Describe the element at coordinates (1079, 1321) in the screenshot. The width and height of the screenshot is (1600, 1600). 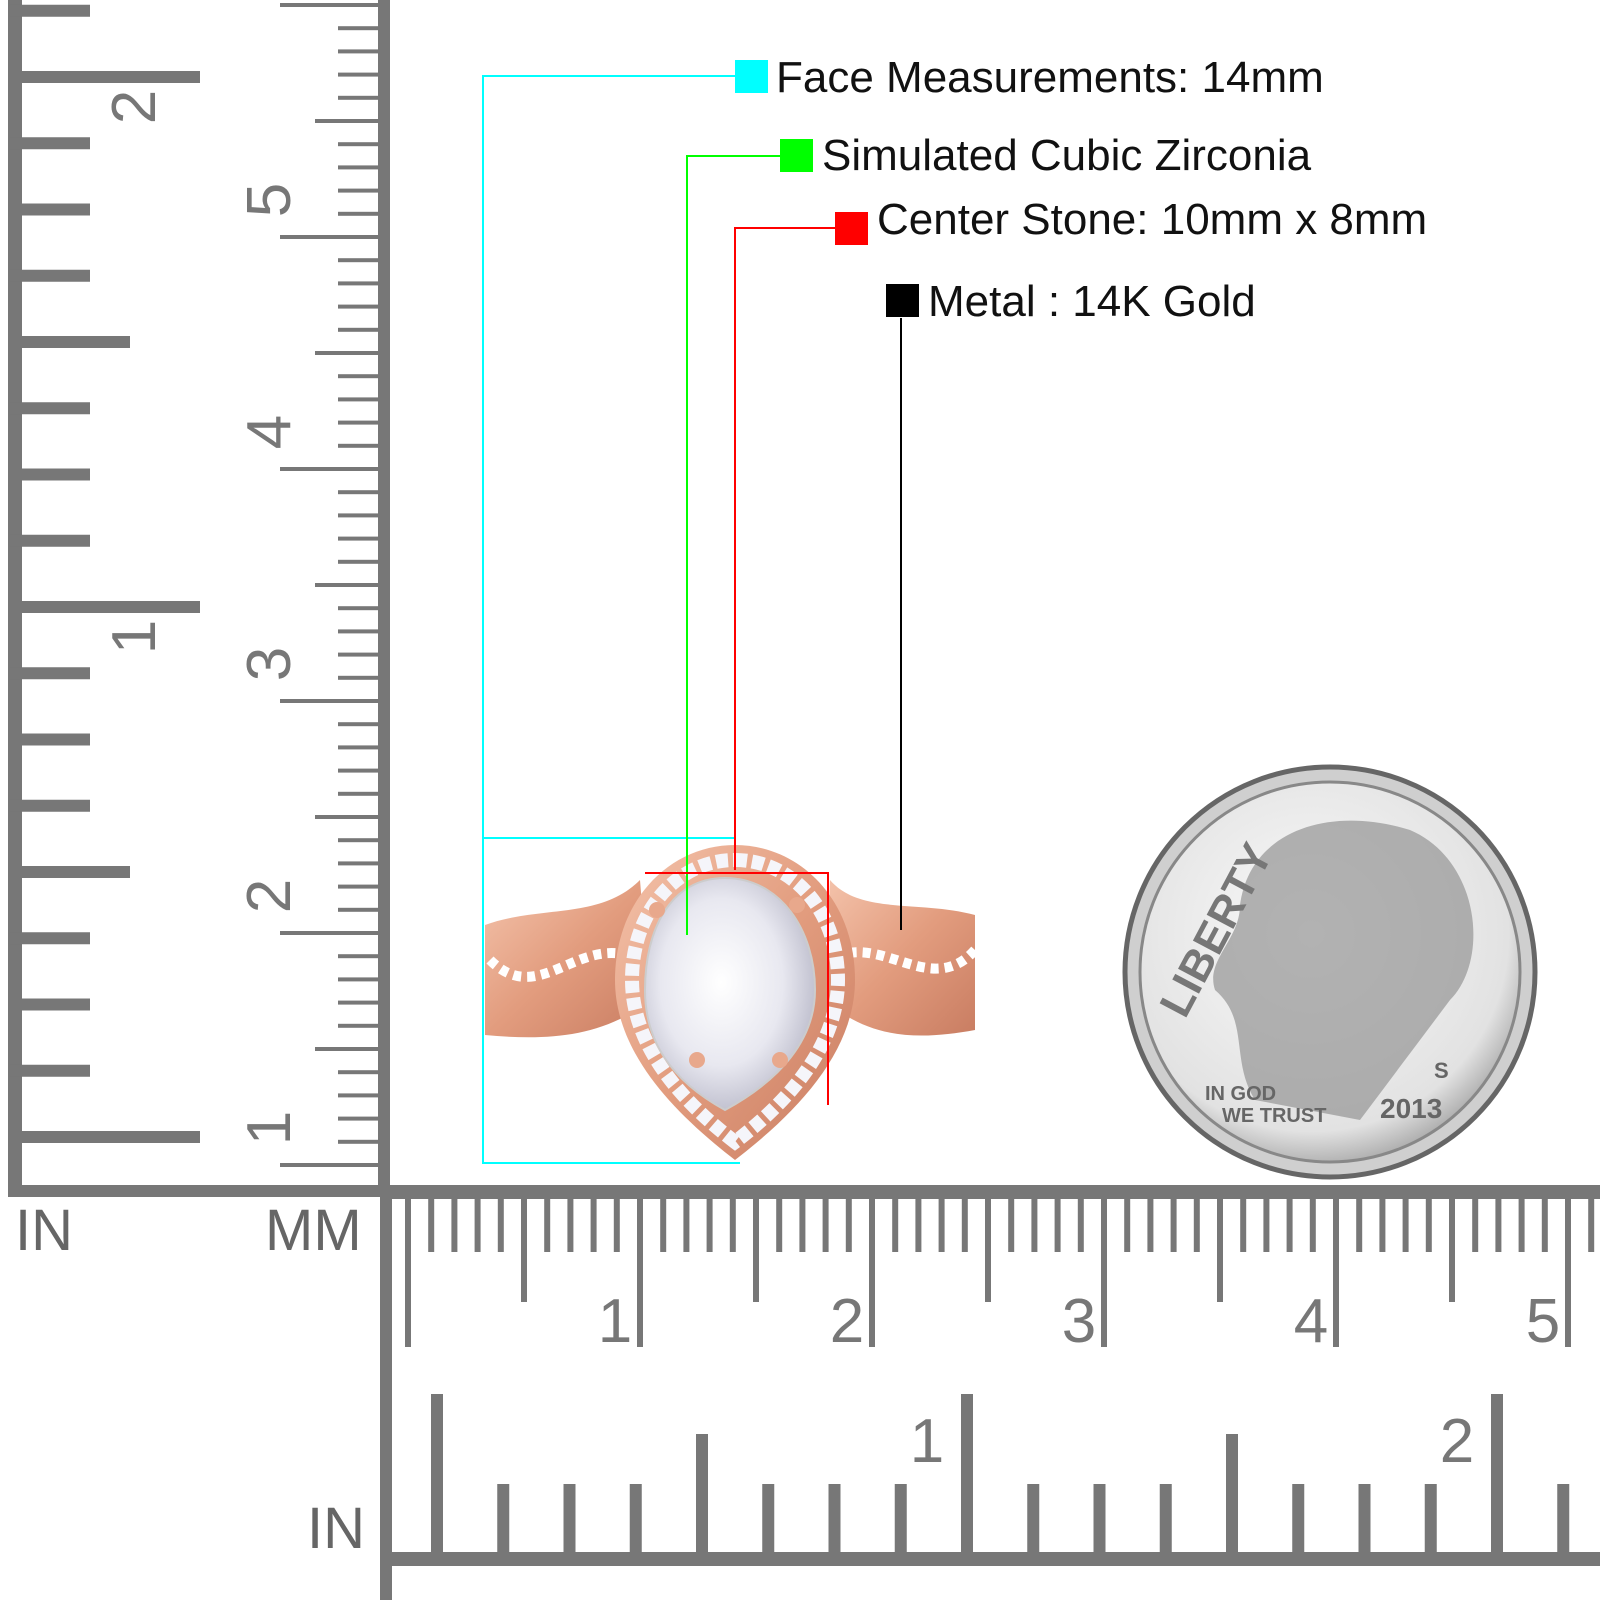
I see `horizontal-mm-label: 3` at that location.